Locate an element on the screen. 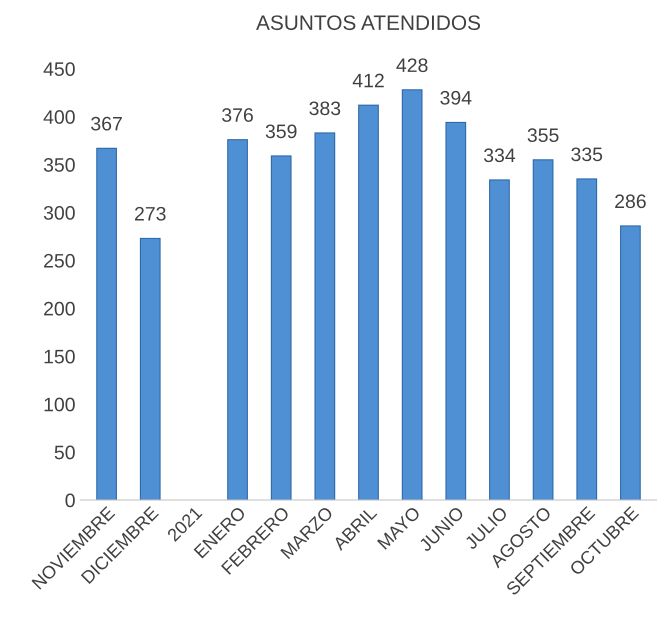 This screenshot has width=670, height=625. data-label: 394 is located at coordinates (456, 97).